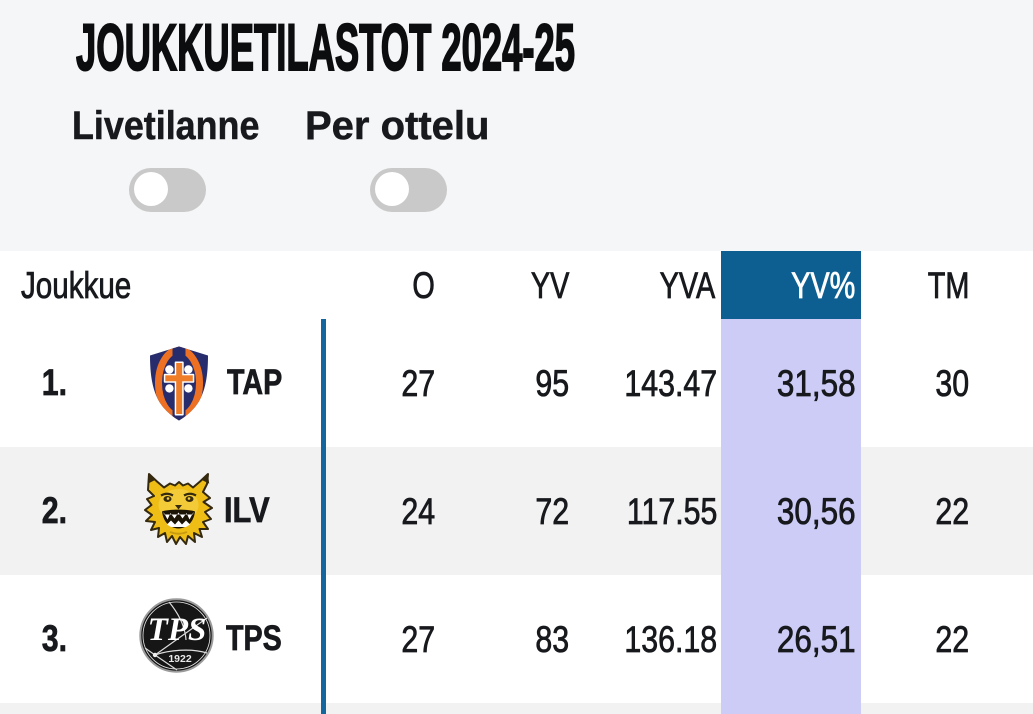 The width and height of the screenshot is (1033, 714). Describe the element at coordinates (180, 659) in the screenshot. I see `svg-text: 1922` at that location.